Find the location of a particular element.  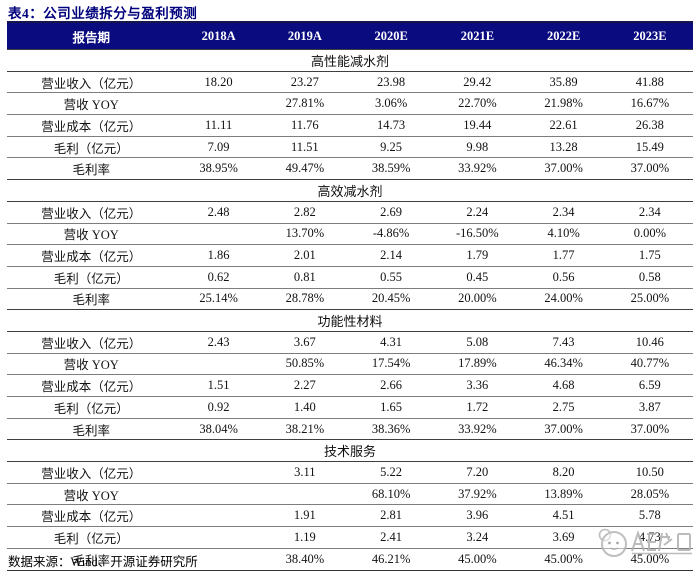

value-cell: 50.85% is located at coordinates (304, 363).